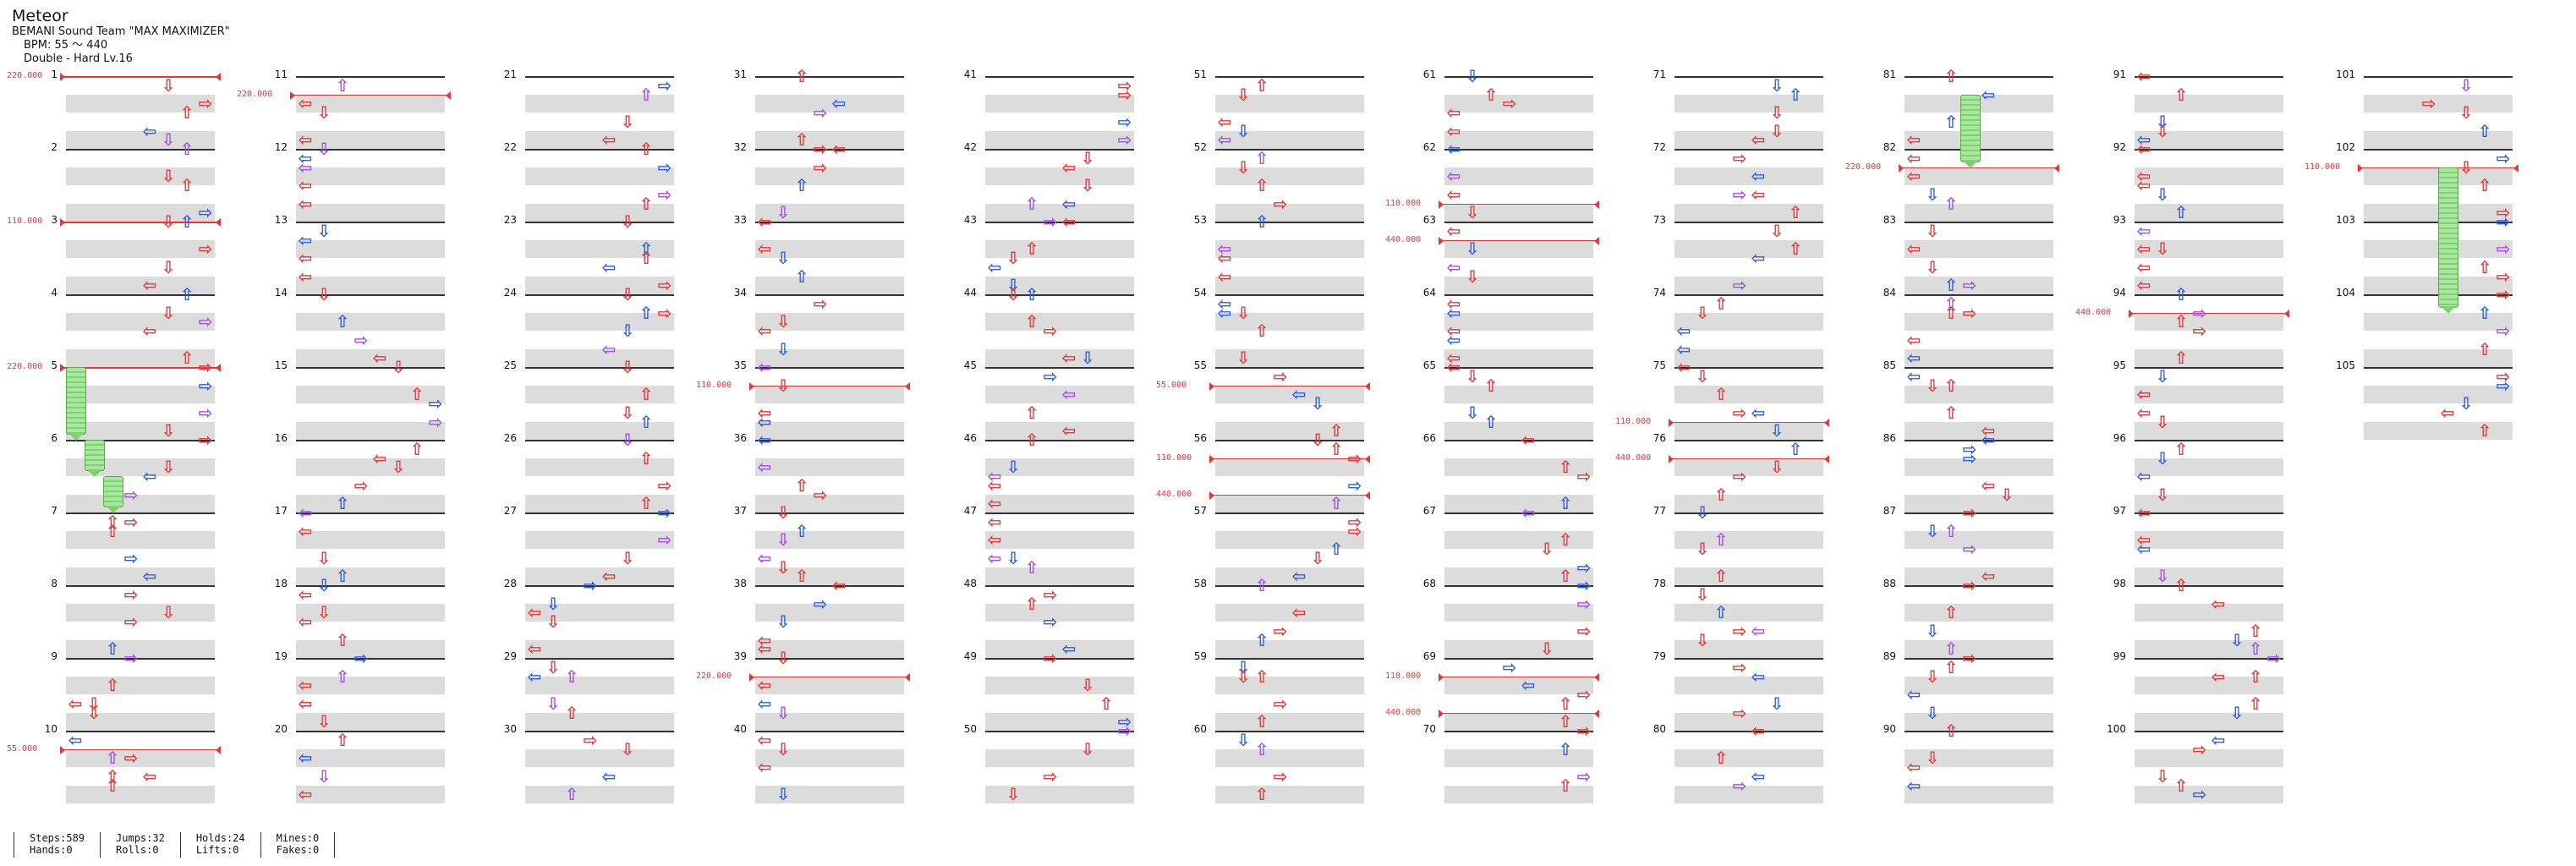 This screenshot has width=2576, height=866. Describe the element at coordinates (740, 583) in the screenshot. I see `measure-number: 38` at that location.